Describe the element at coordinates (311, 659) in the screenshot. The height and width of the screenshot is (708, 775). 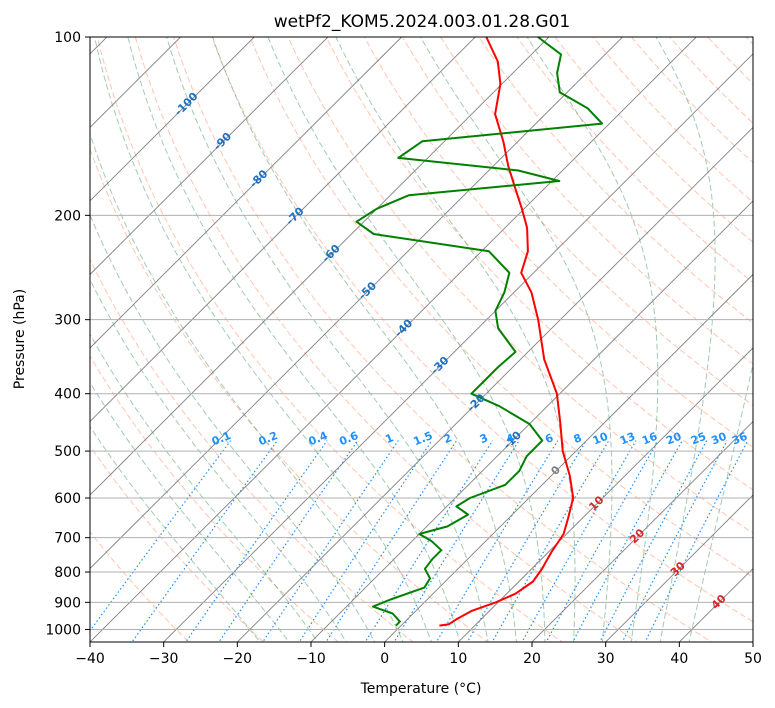
I see `x-tick-label: −10` at that location.